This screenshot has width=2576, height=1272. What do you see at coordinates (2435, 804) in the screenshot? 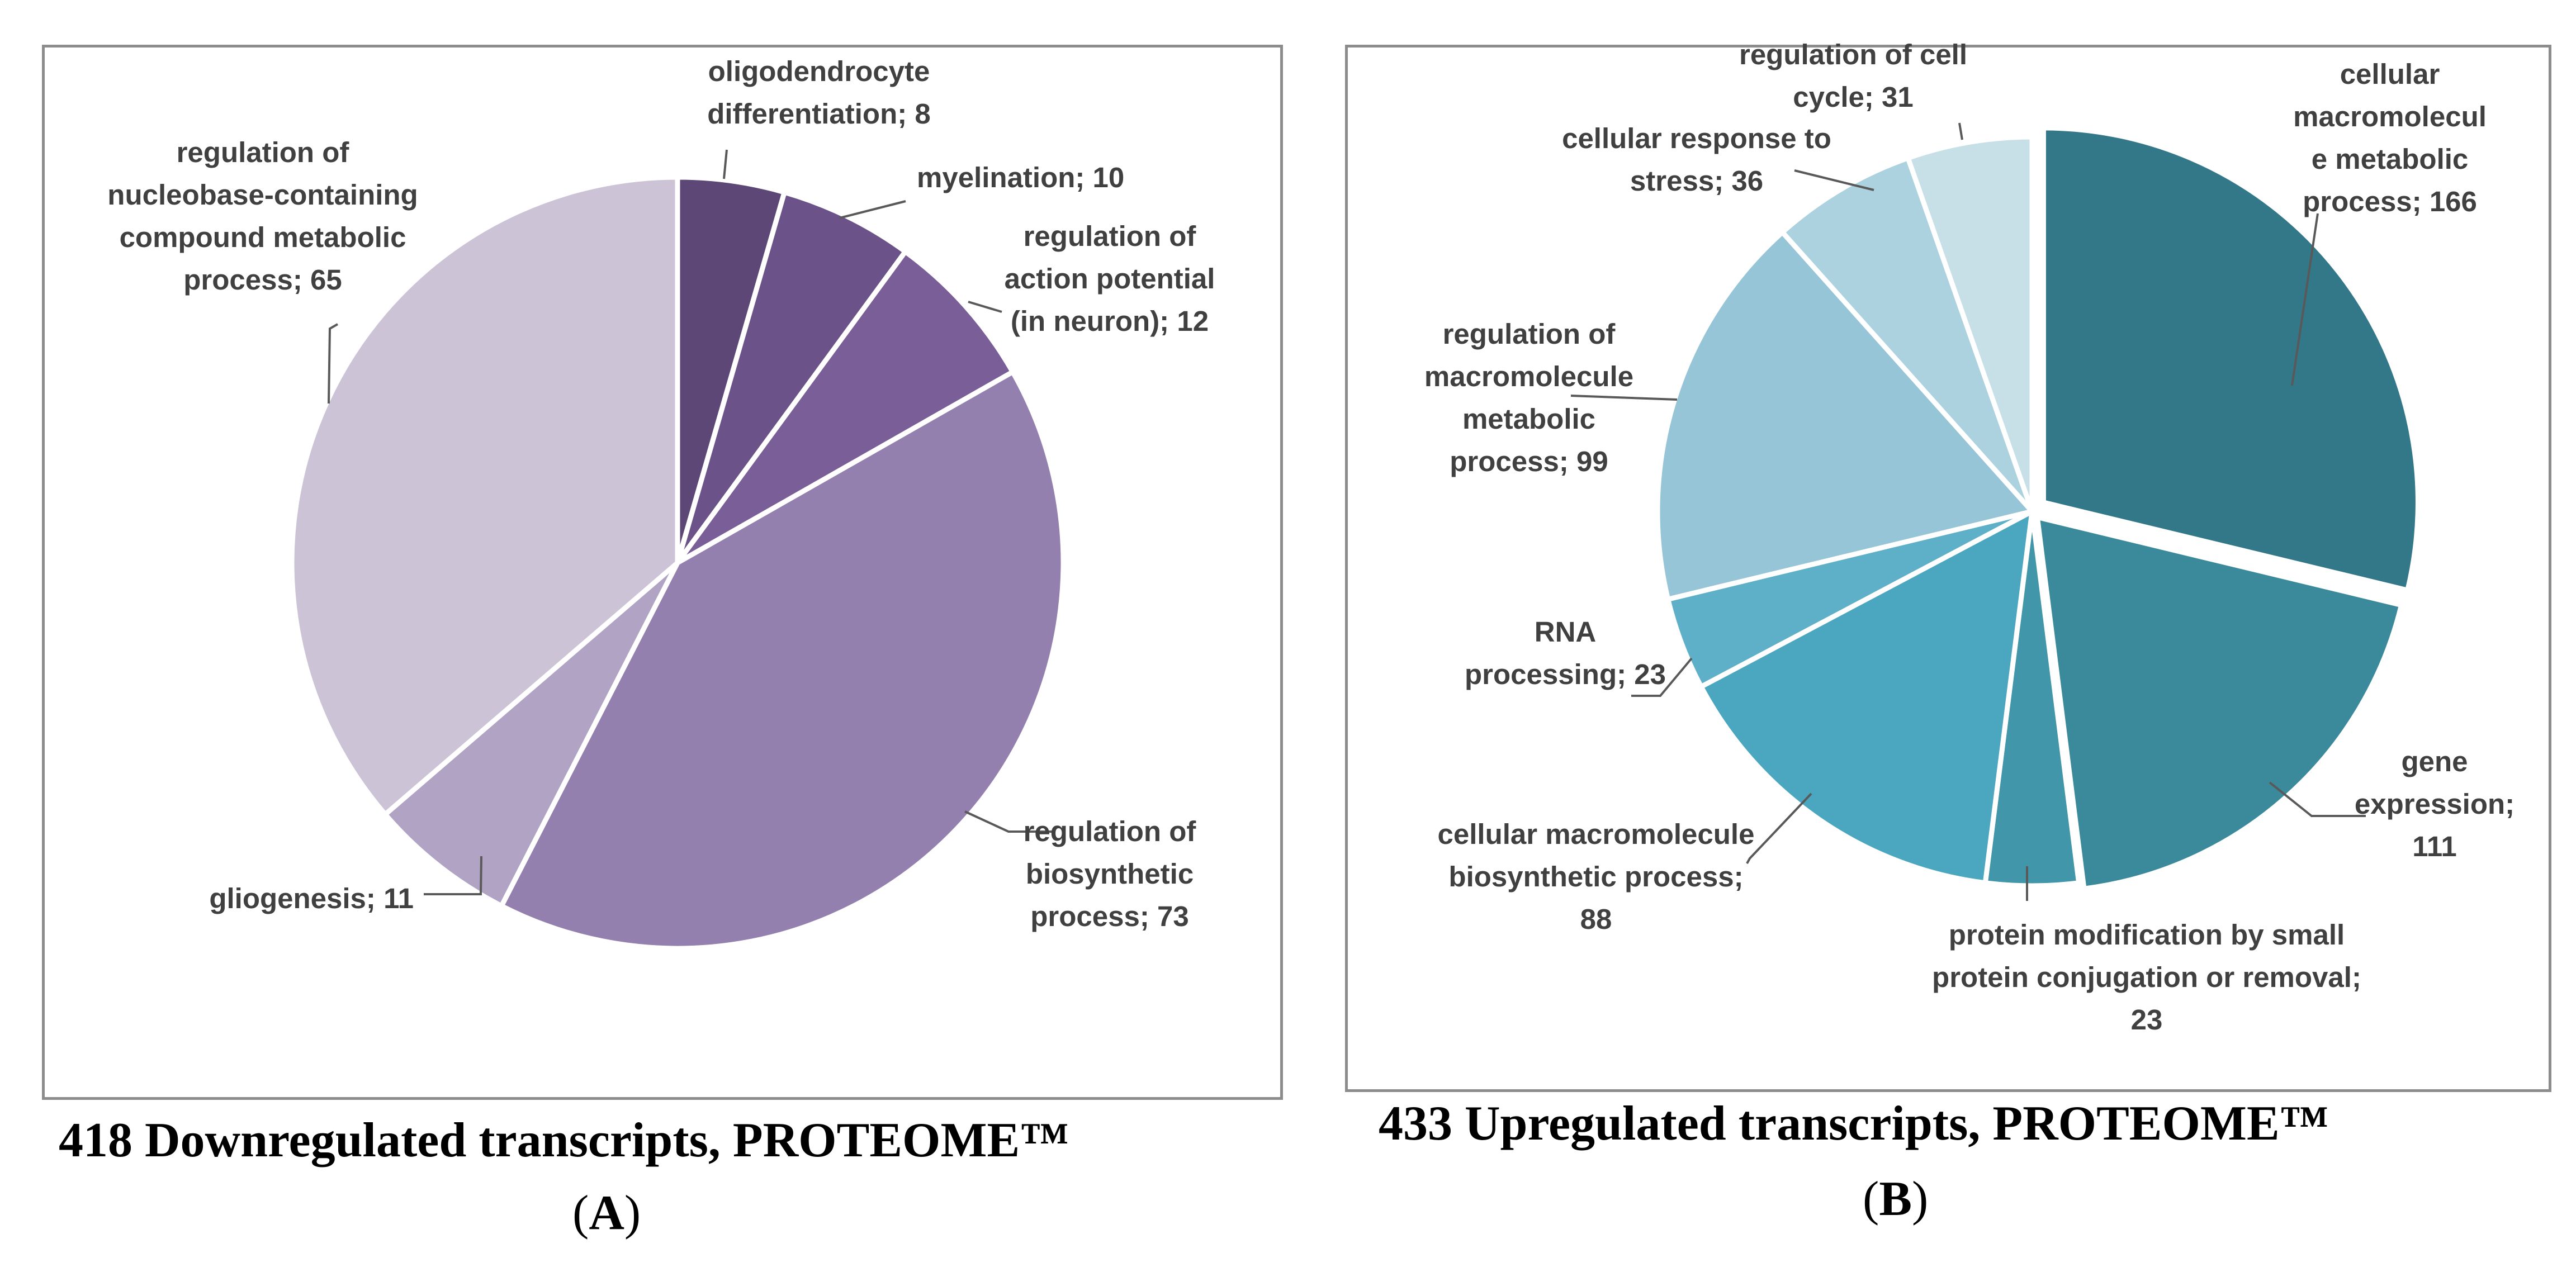
I see `pie-b-label-1: gene expression; 111` at bounding box center [2435, 804].